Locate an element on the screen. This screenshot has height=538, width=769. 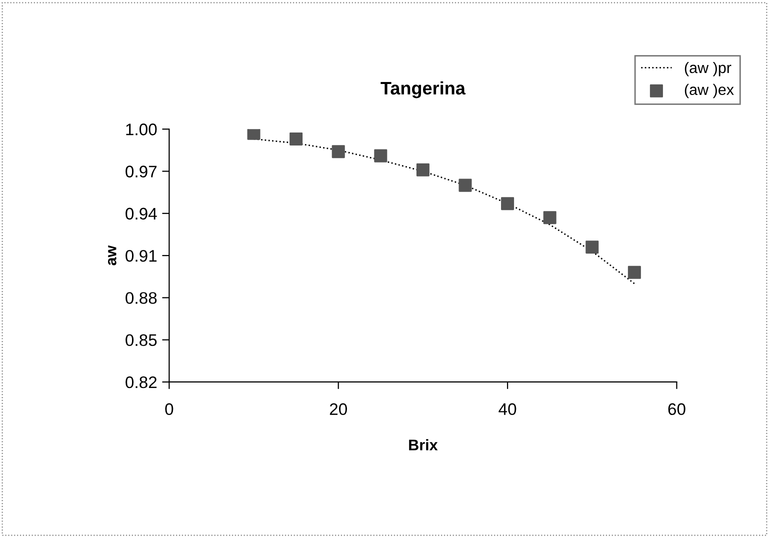
y-tick-label: 0.91 is located at coordinates (141, 256).